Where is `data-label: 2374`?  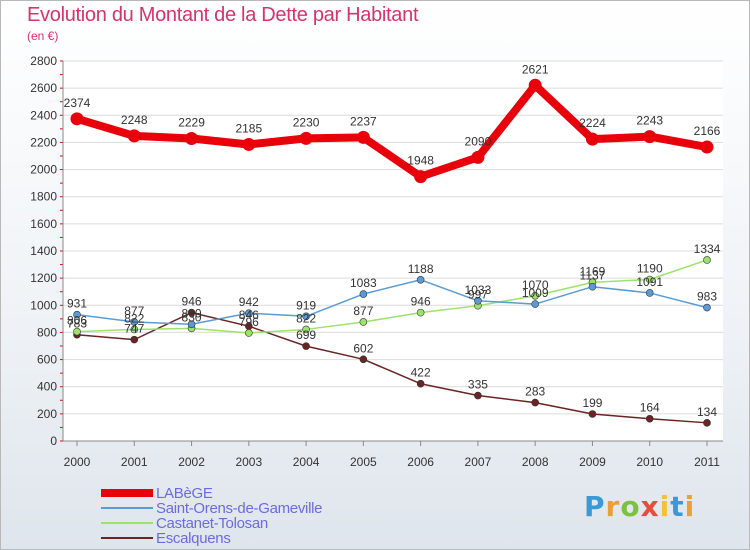
data-label: 2374 is located at coordinates (77, 103).